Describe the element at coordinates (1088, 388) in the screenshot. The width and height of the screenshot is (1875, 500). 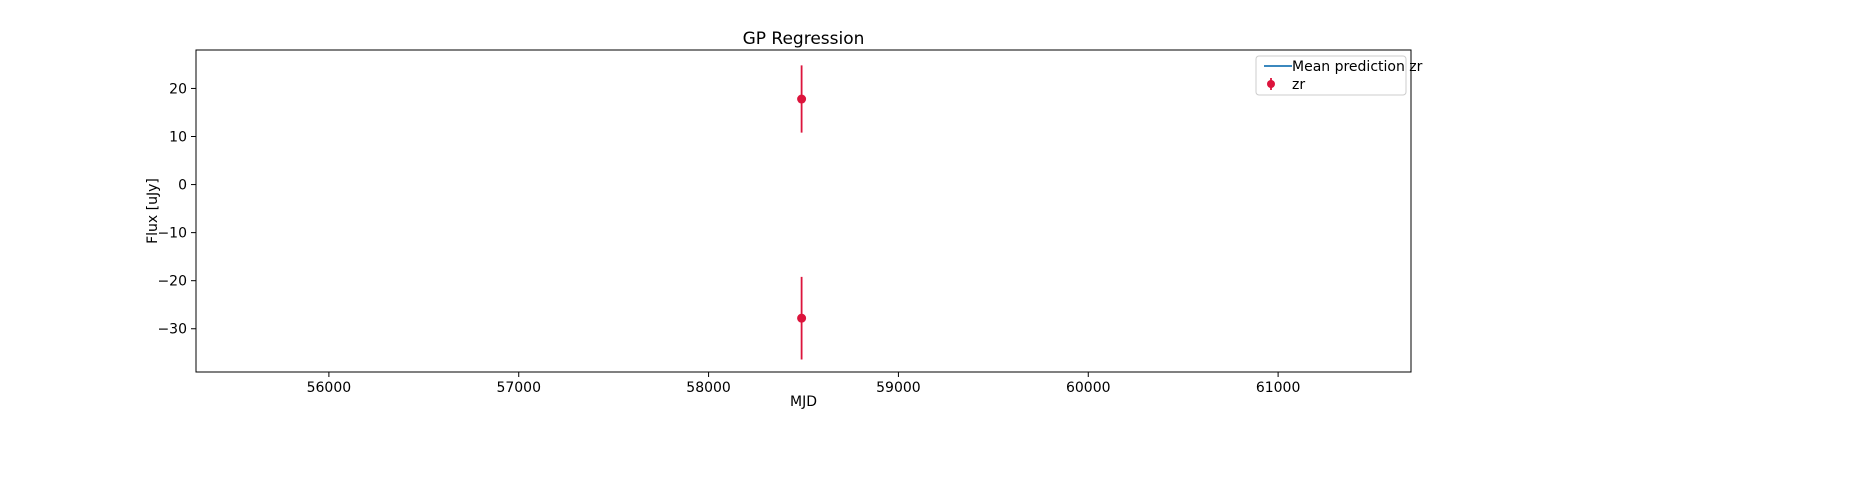
I see `x-tick-label: 60000` at that location.